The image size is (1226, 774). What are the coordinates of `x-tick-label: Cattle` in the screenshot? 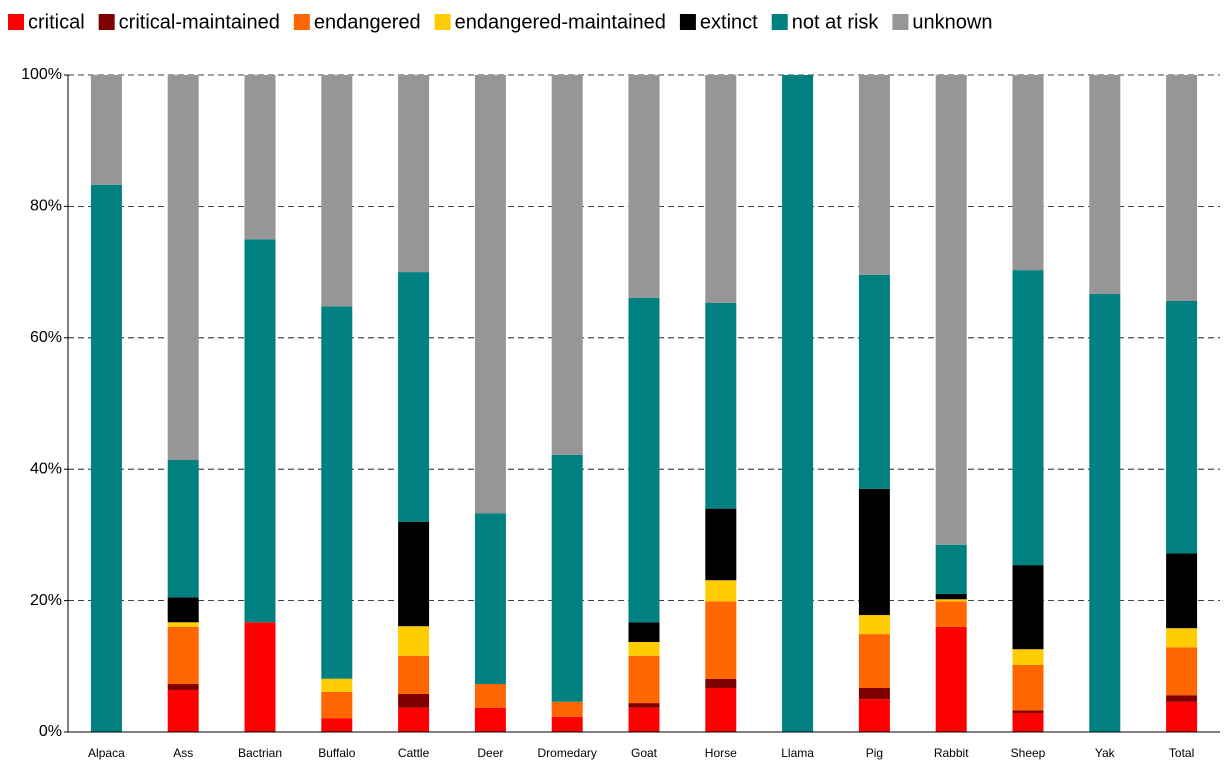 It's located at (414, 753).